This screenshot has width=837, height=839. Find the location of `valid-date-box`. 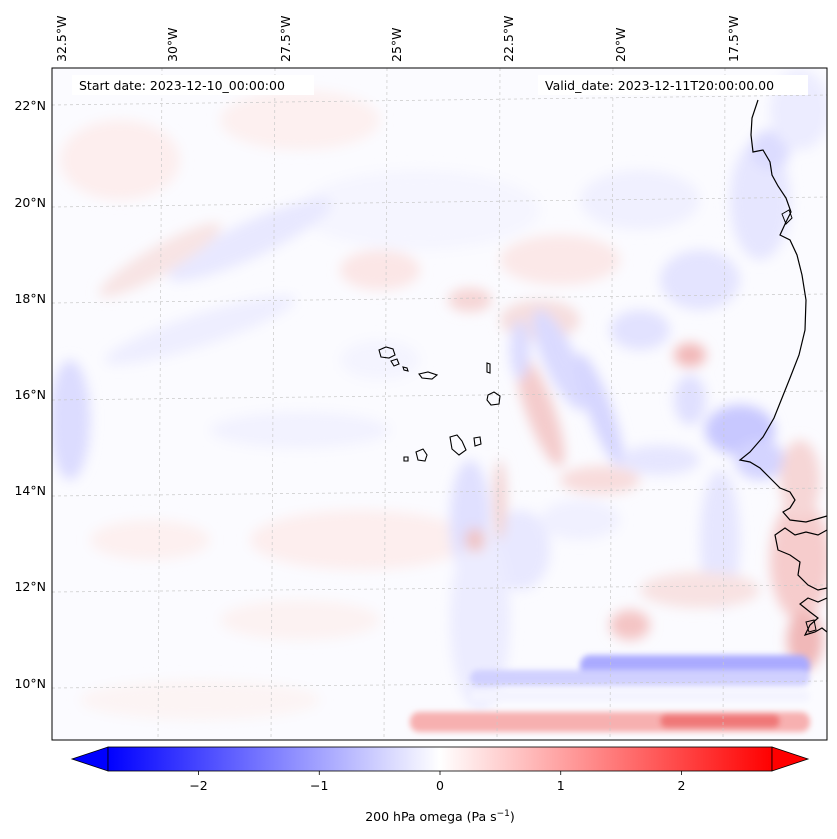

valid-date-box is located at coordinates (673, 85).